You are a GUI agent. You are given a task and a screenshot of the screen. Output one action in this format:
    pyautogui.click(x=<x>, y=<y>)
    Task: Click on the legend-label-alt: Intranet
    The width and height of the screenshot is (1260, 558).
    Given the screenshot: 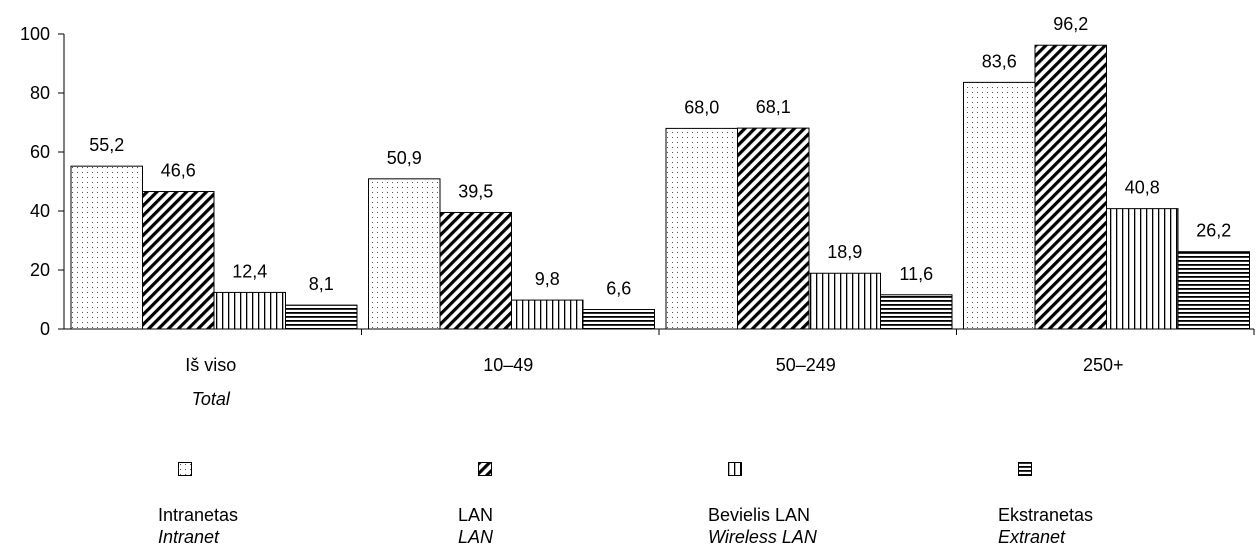 What is the action you would take?
    pyautogui.click(x=189, y=537)
    